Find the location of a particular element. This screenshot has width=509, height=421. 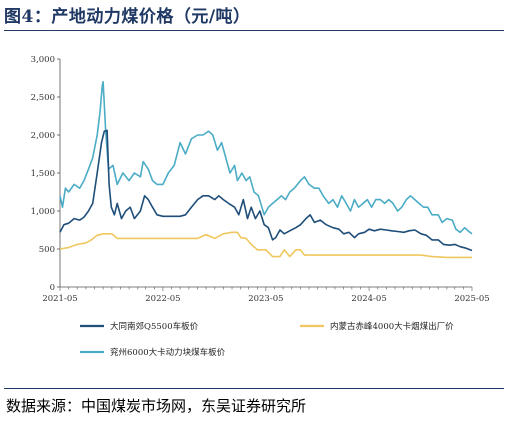

legend-label-1: 大同南郊Q5500车板价 is located at coordinates (154, 326).